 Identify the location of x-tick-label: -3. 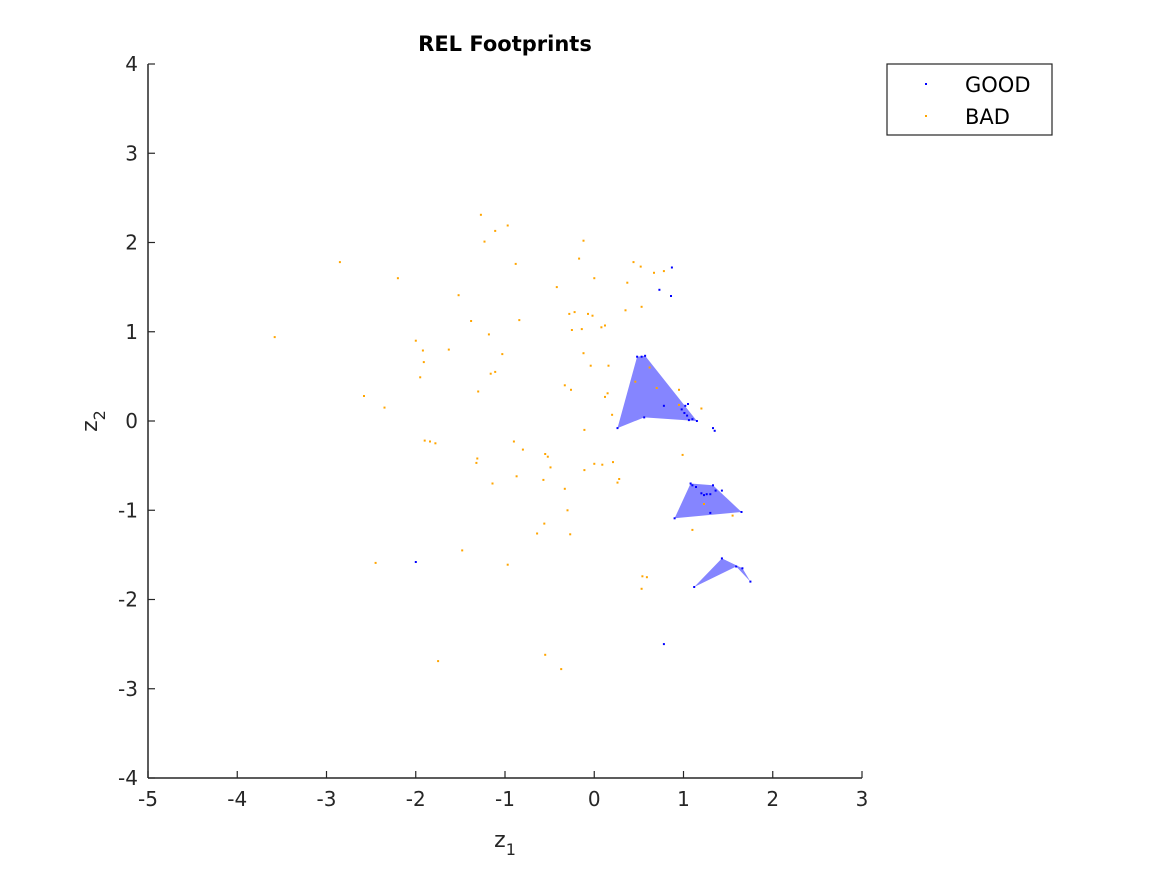
(327, 799).